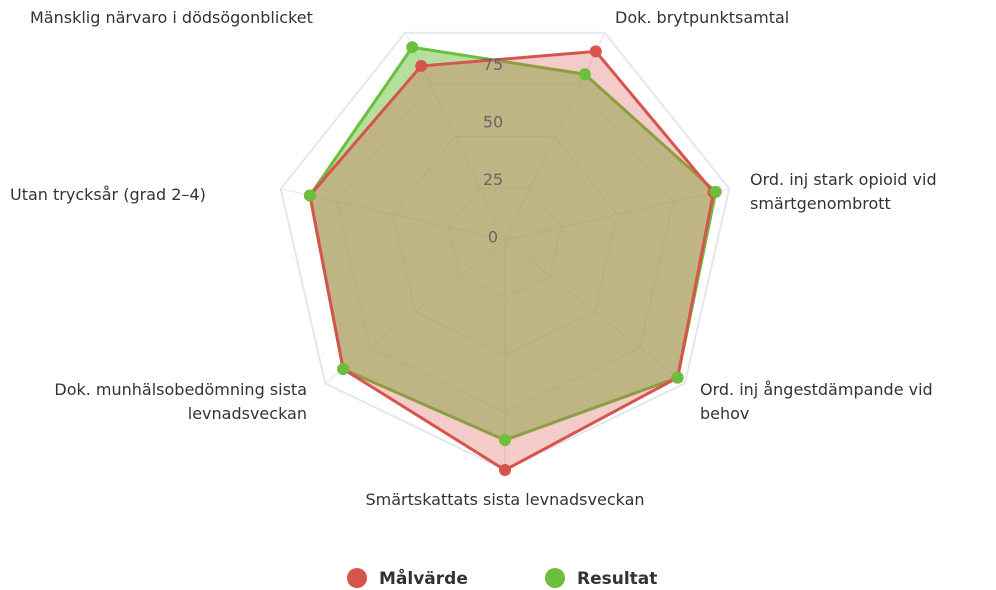 This screenshot has width=996, height=590. What do you see at coordinates (816, 401) in the screenshot?
I see `category-label: Ord. inj ångestdämpande vid behov` at bounding box center [816, 401].